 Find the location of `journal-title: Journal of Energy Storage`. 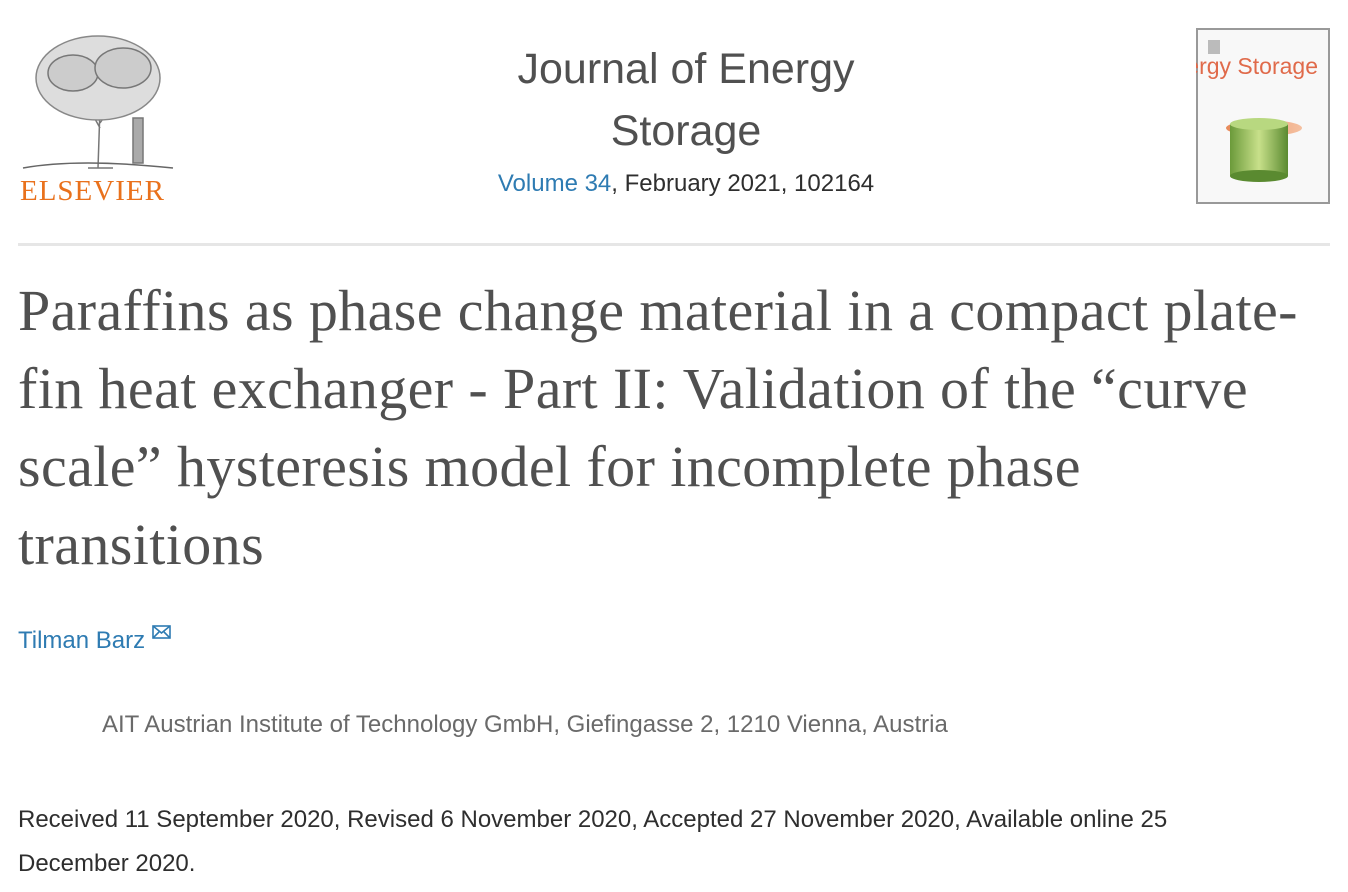

journal-title: Journal of Energy Storage is located at coordinates (686, 100).